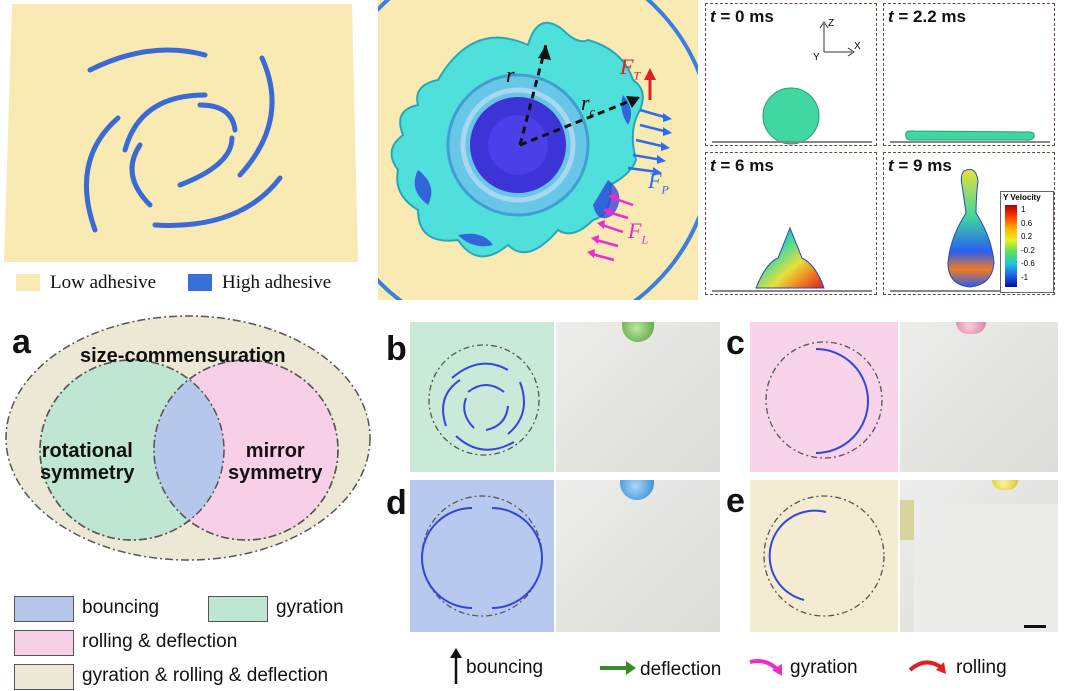 The image size is (1080, 691). I want to click on ft-arrowhead, so click(650, 74).